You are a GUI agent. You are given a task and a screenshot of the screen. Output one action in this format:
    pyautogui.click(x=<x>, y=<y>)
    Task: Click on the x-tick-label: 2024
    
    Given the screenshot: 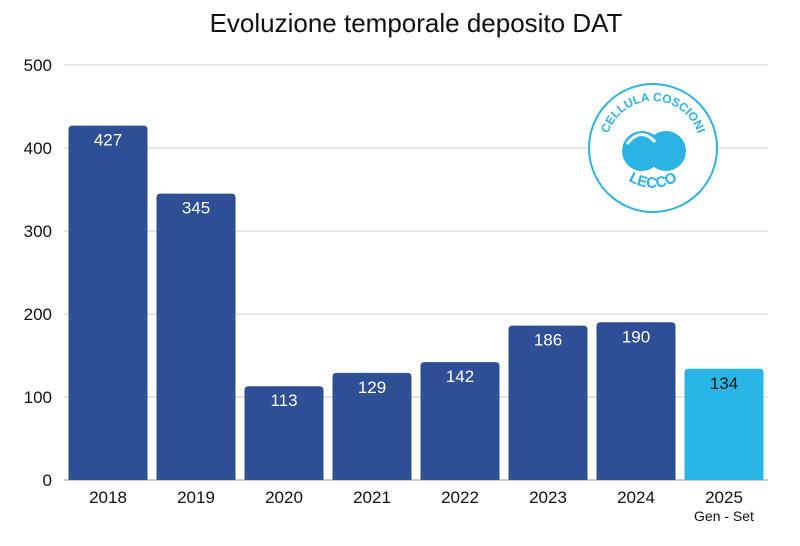 What is the action you would take?
    pyautogui.click(x=636, y=497)
    